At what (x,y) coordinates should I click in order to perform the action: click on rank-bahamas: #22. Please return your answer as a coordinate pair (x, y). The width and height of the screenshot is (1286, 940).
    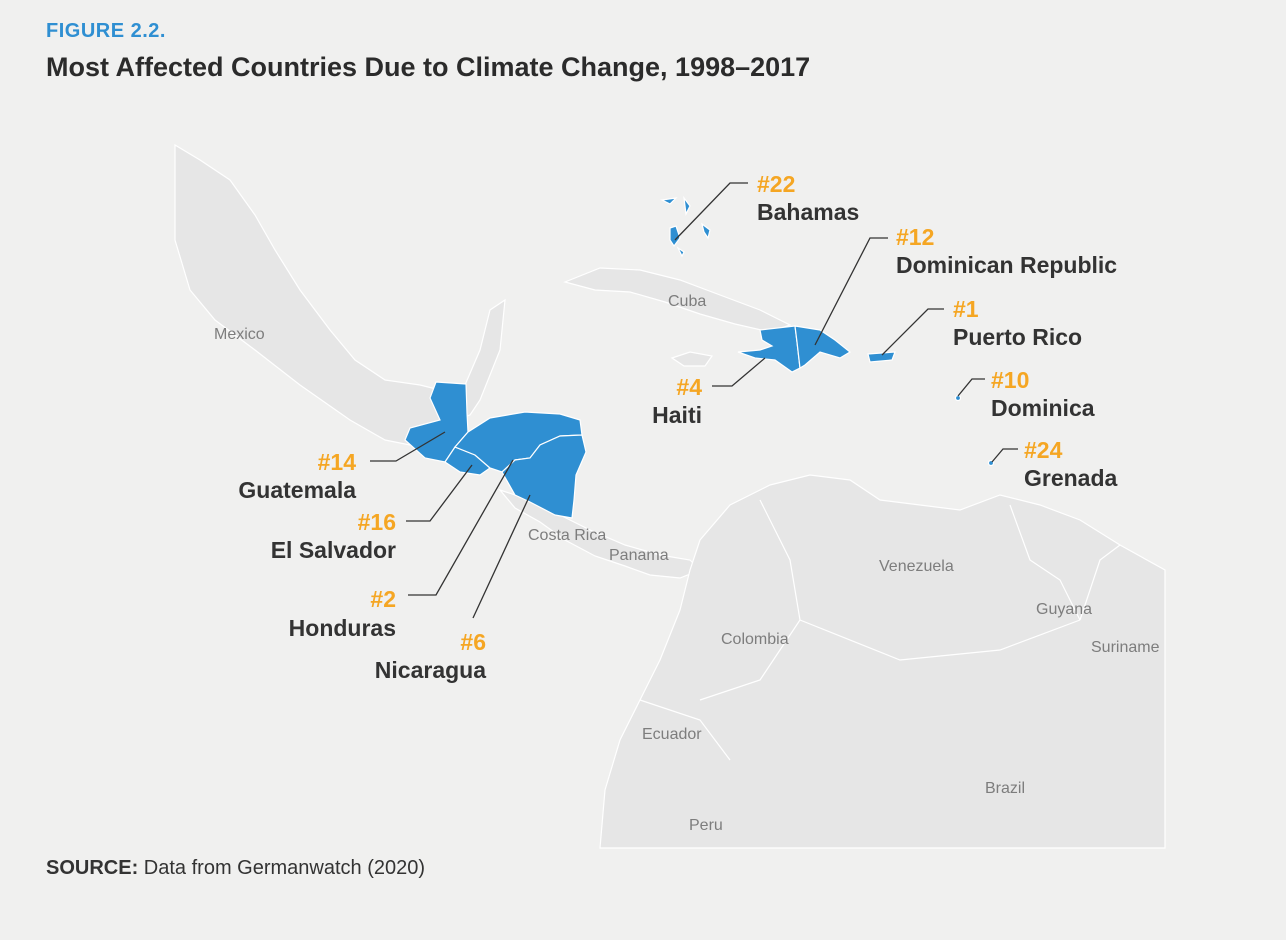
    Looking at the image, I should click on (776, 184).